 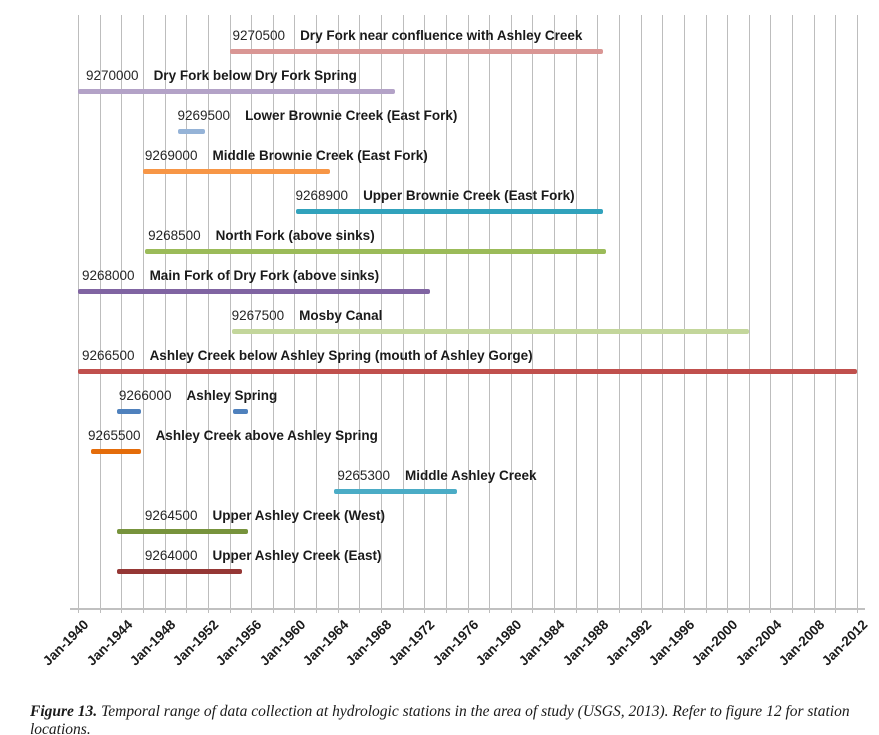 What do you see at coordinates (628, 643) in the screenshot?
I see `x-tick-label: Jan-1992` at bounding box center [628, 643].